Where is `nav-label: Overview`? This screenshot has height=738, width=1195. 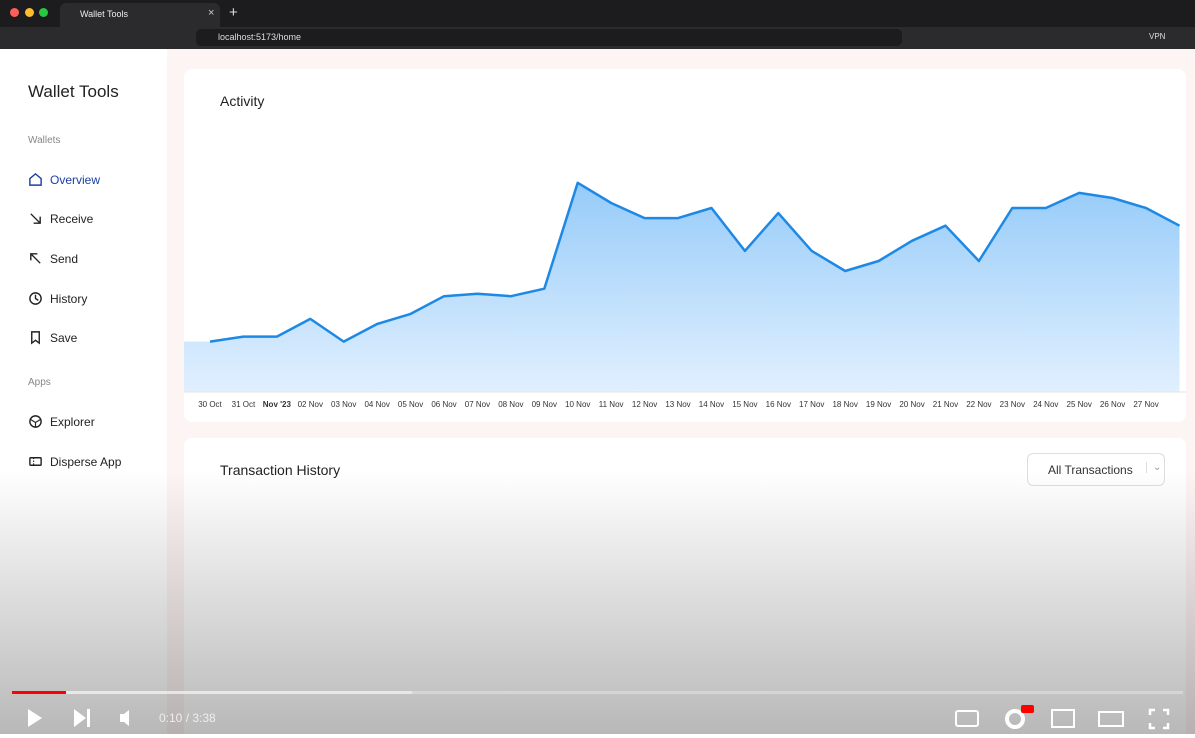
nav-label: Overview is located at coordinates (75, 179).